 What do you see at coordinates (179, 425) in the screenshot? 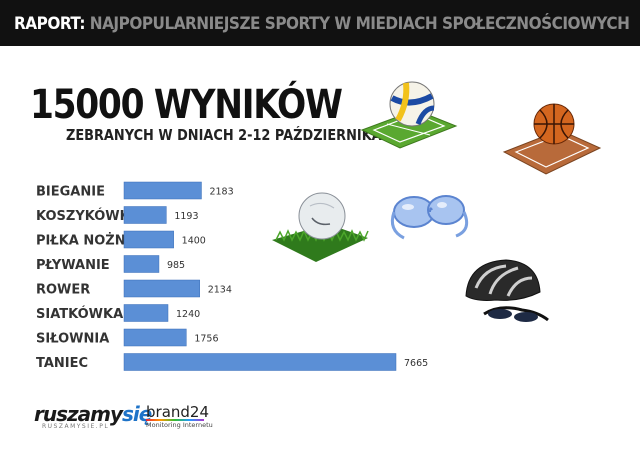
I see `brand24-tagline: Monitoring Internetu` at bounding box center [179, 425].